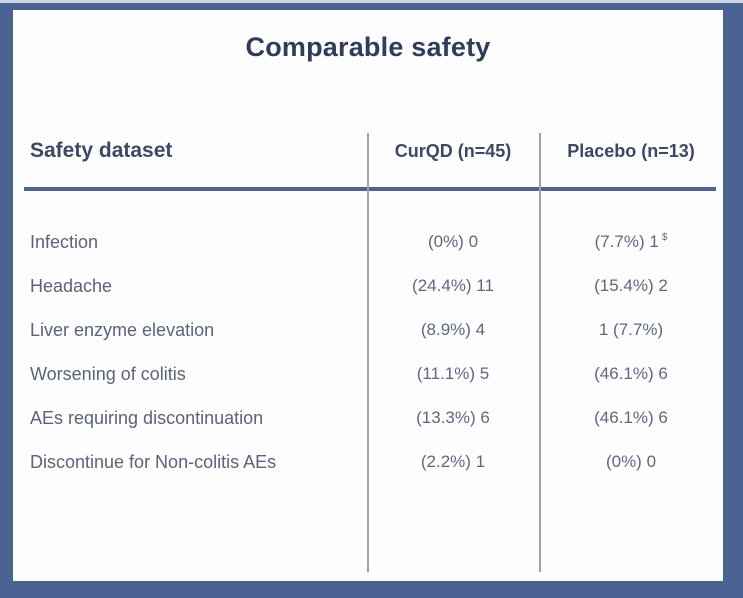 This screenshot has height=598, width=743. What do you see at coordinates (631, 241) in the screenshot?
I see `placebo-value: (7.7%) 1 $` at bounding box center [631, 241].